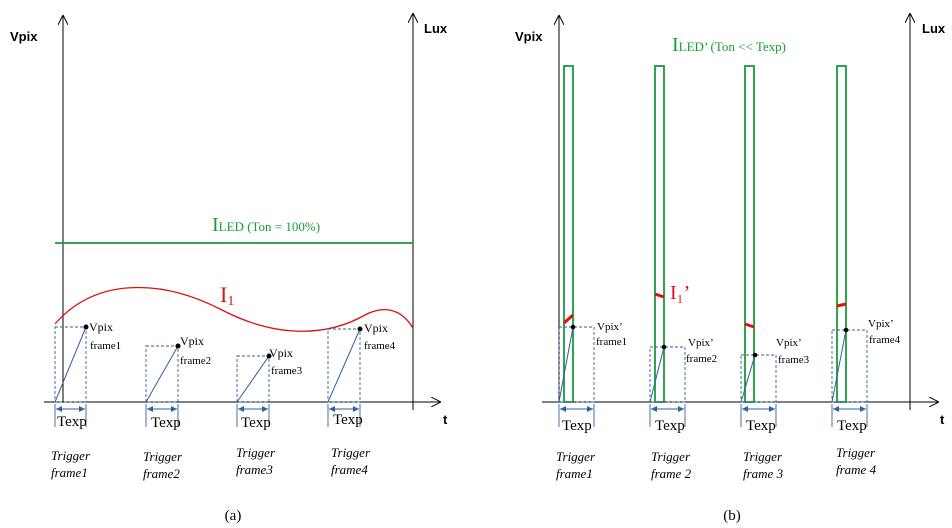  What do you see at coordinates (177, 407) in the screenshot?
I see `panel-a-frame-2: Vpix frame2 Texp Trigger frame2` at bounding box center [177, 407].